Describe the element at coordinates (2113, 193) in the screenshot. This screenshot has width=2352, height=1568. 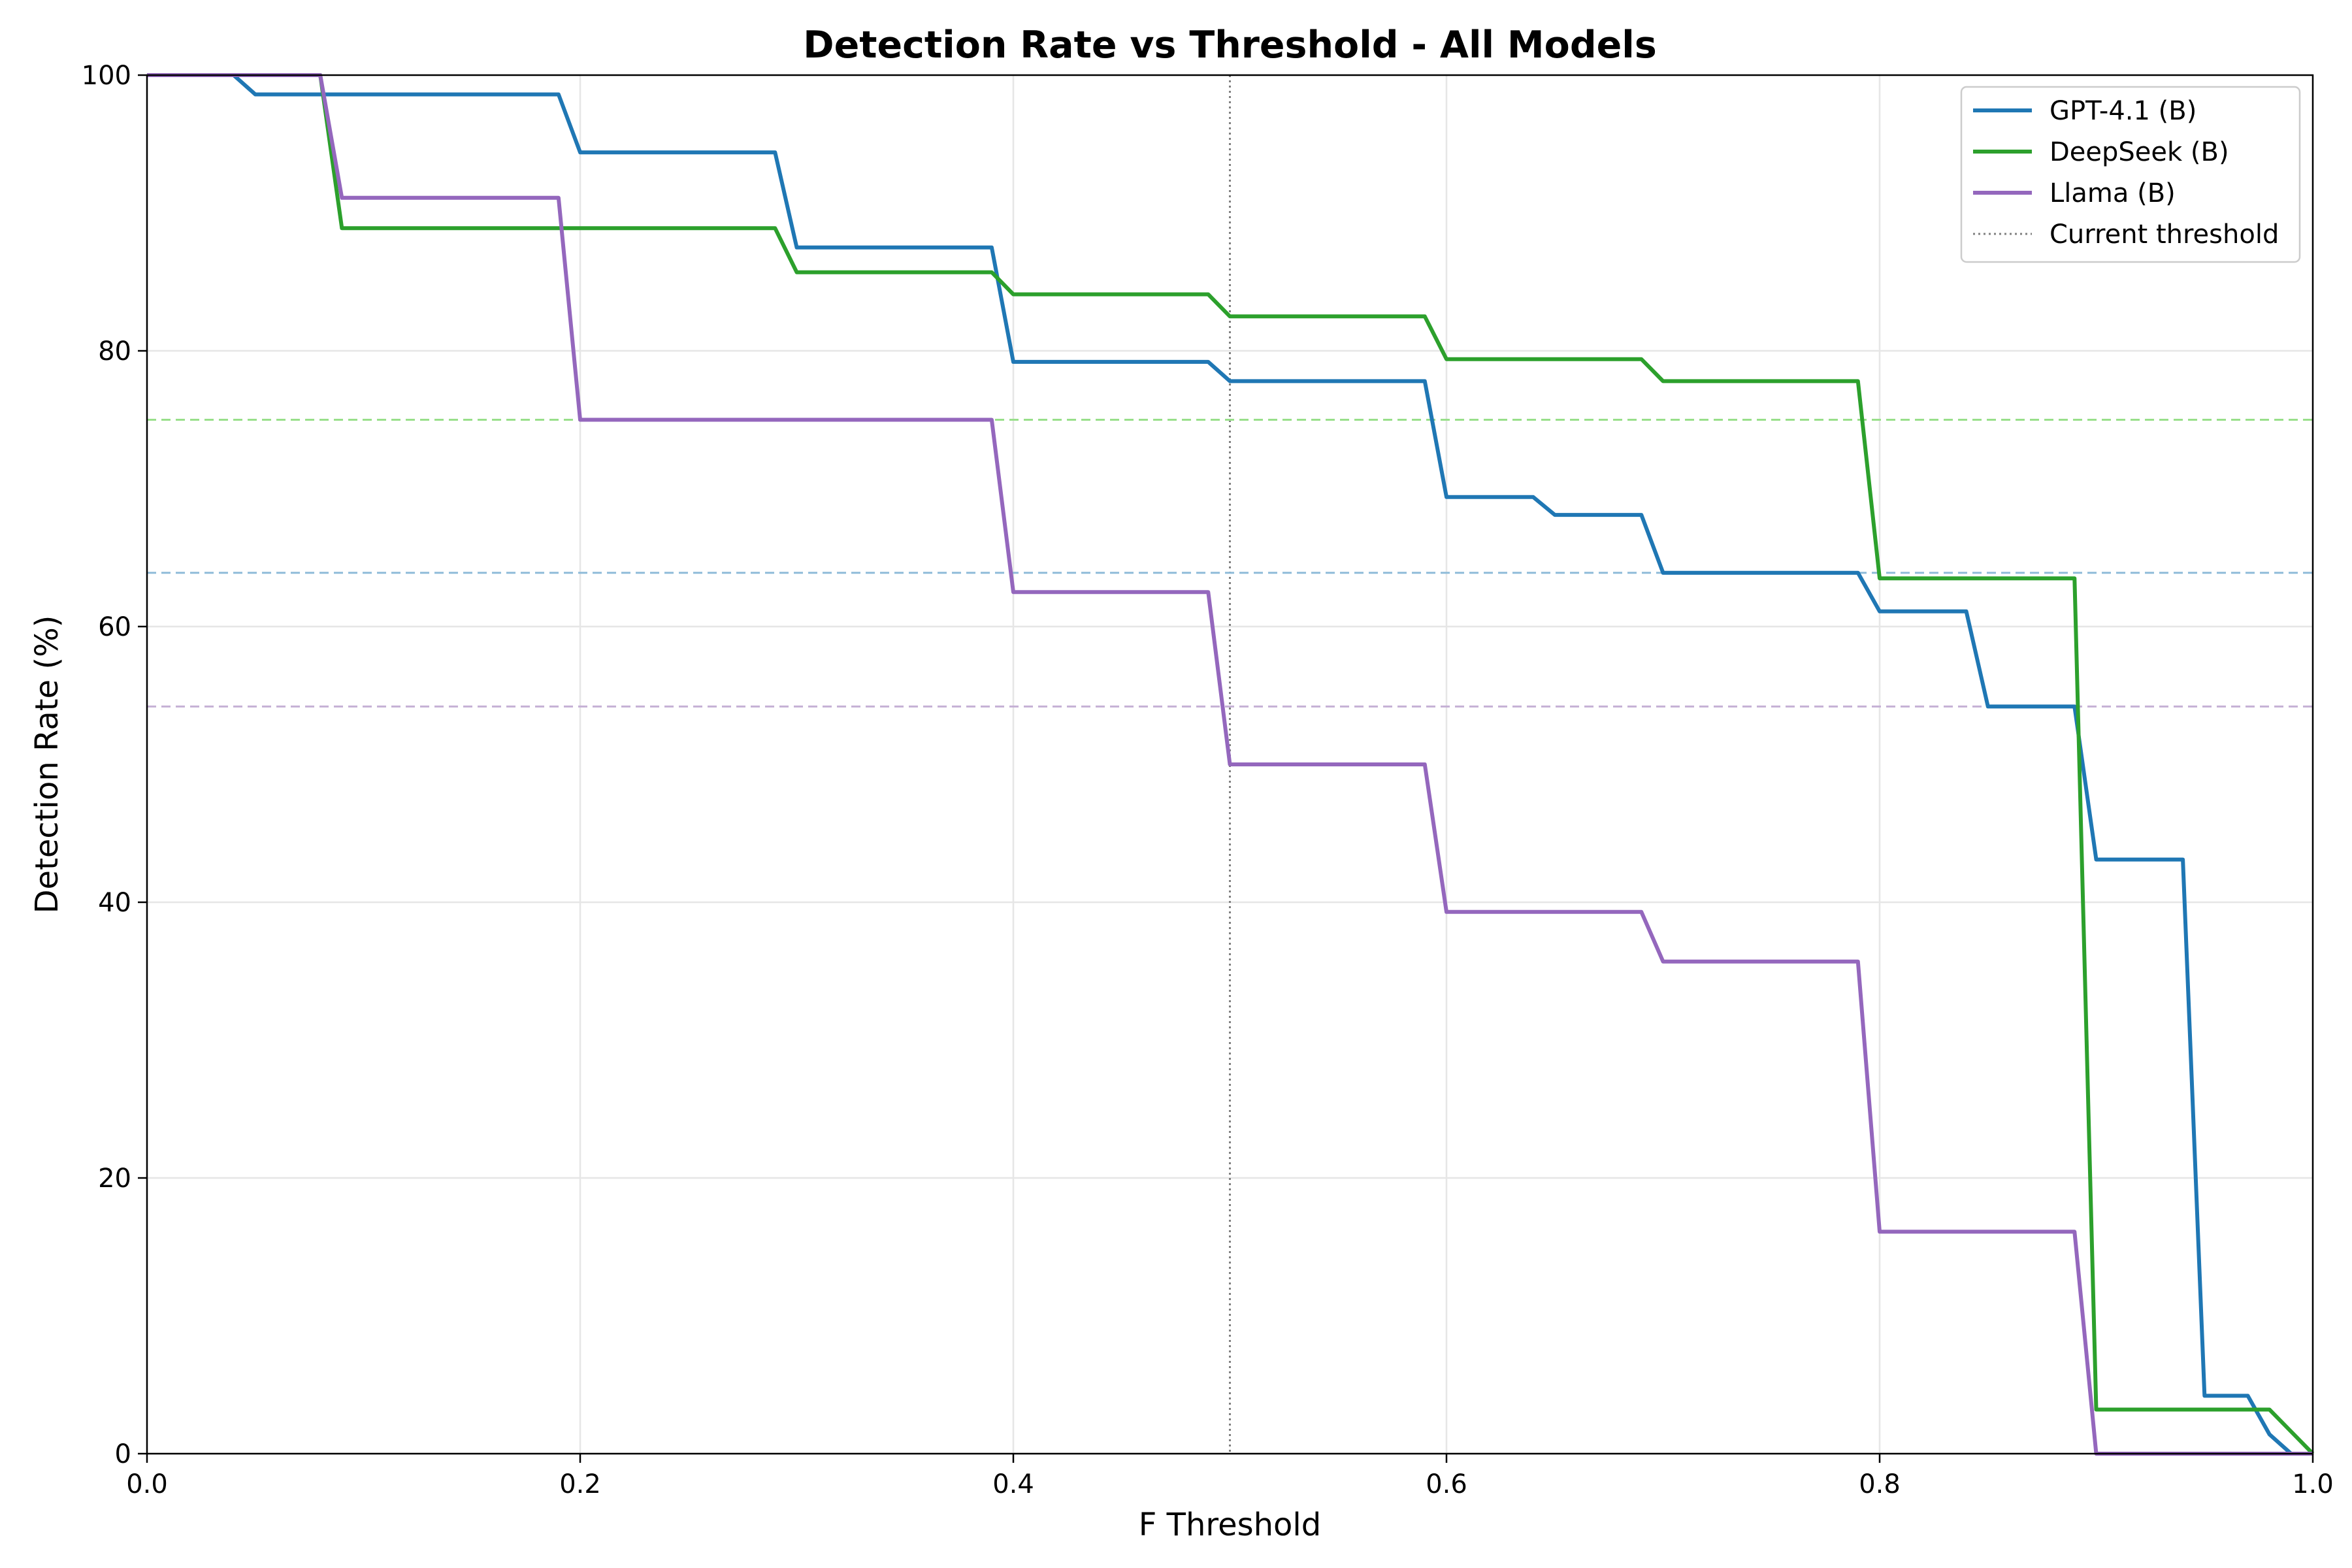
I see `legend-label: Llama (B)` at that location.